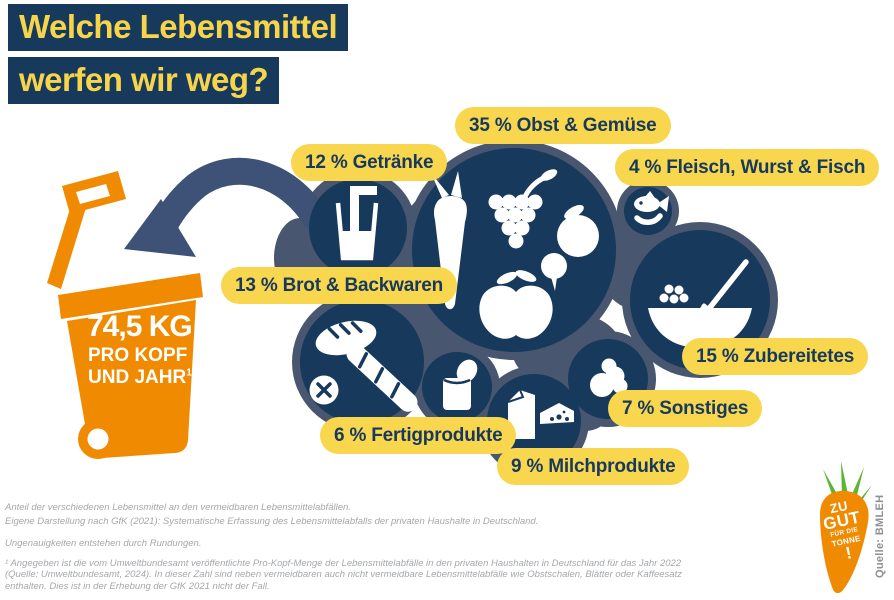 Image resolution: width=894 pixels, height=600 pixels. I want to click on dairy-icons, so click(540, 414).